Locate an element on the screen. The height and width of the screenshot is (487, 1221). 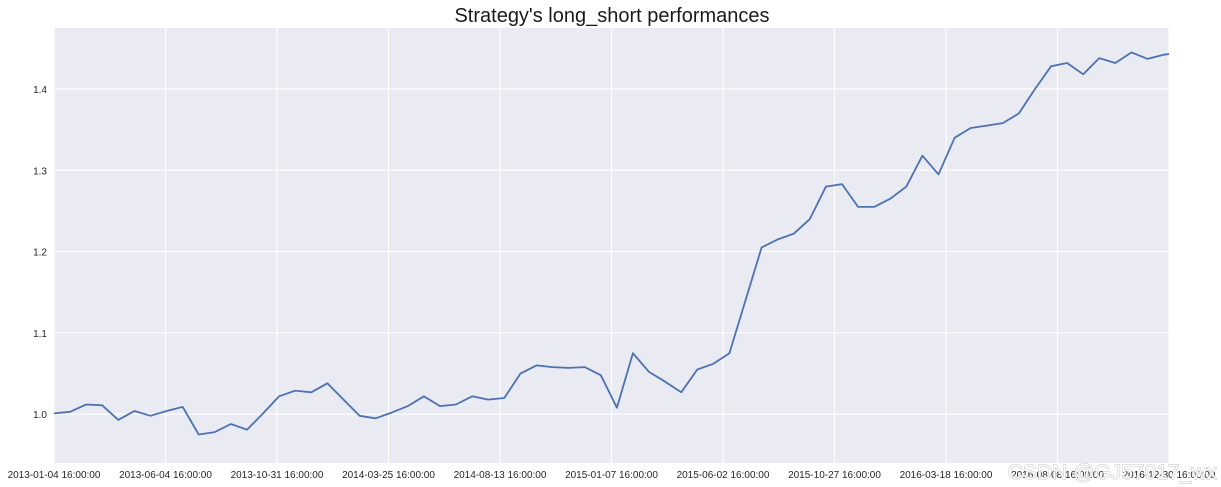
y-tick-label: 1.0 is located at coordinates (40, 415).